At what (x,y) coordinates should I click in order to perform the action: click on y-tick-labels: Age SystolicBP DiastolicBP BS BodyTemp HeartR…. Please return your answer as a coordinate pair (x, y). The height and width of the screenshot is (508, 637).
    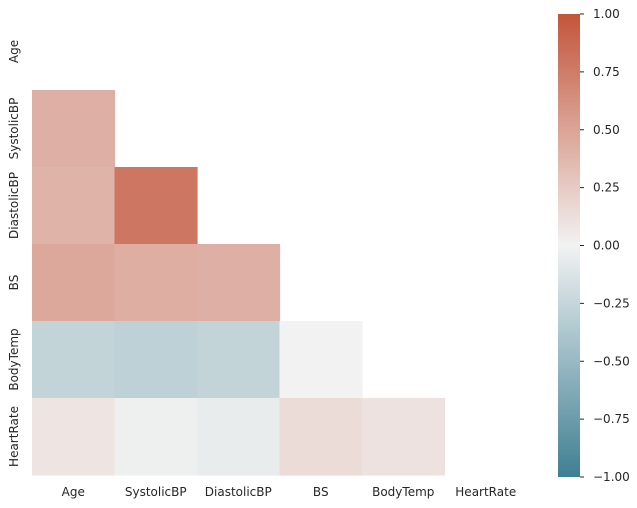
    Looking at the image, I should click on (14, 253).